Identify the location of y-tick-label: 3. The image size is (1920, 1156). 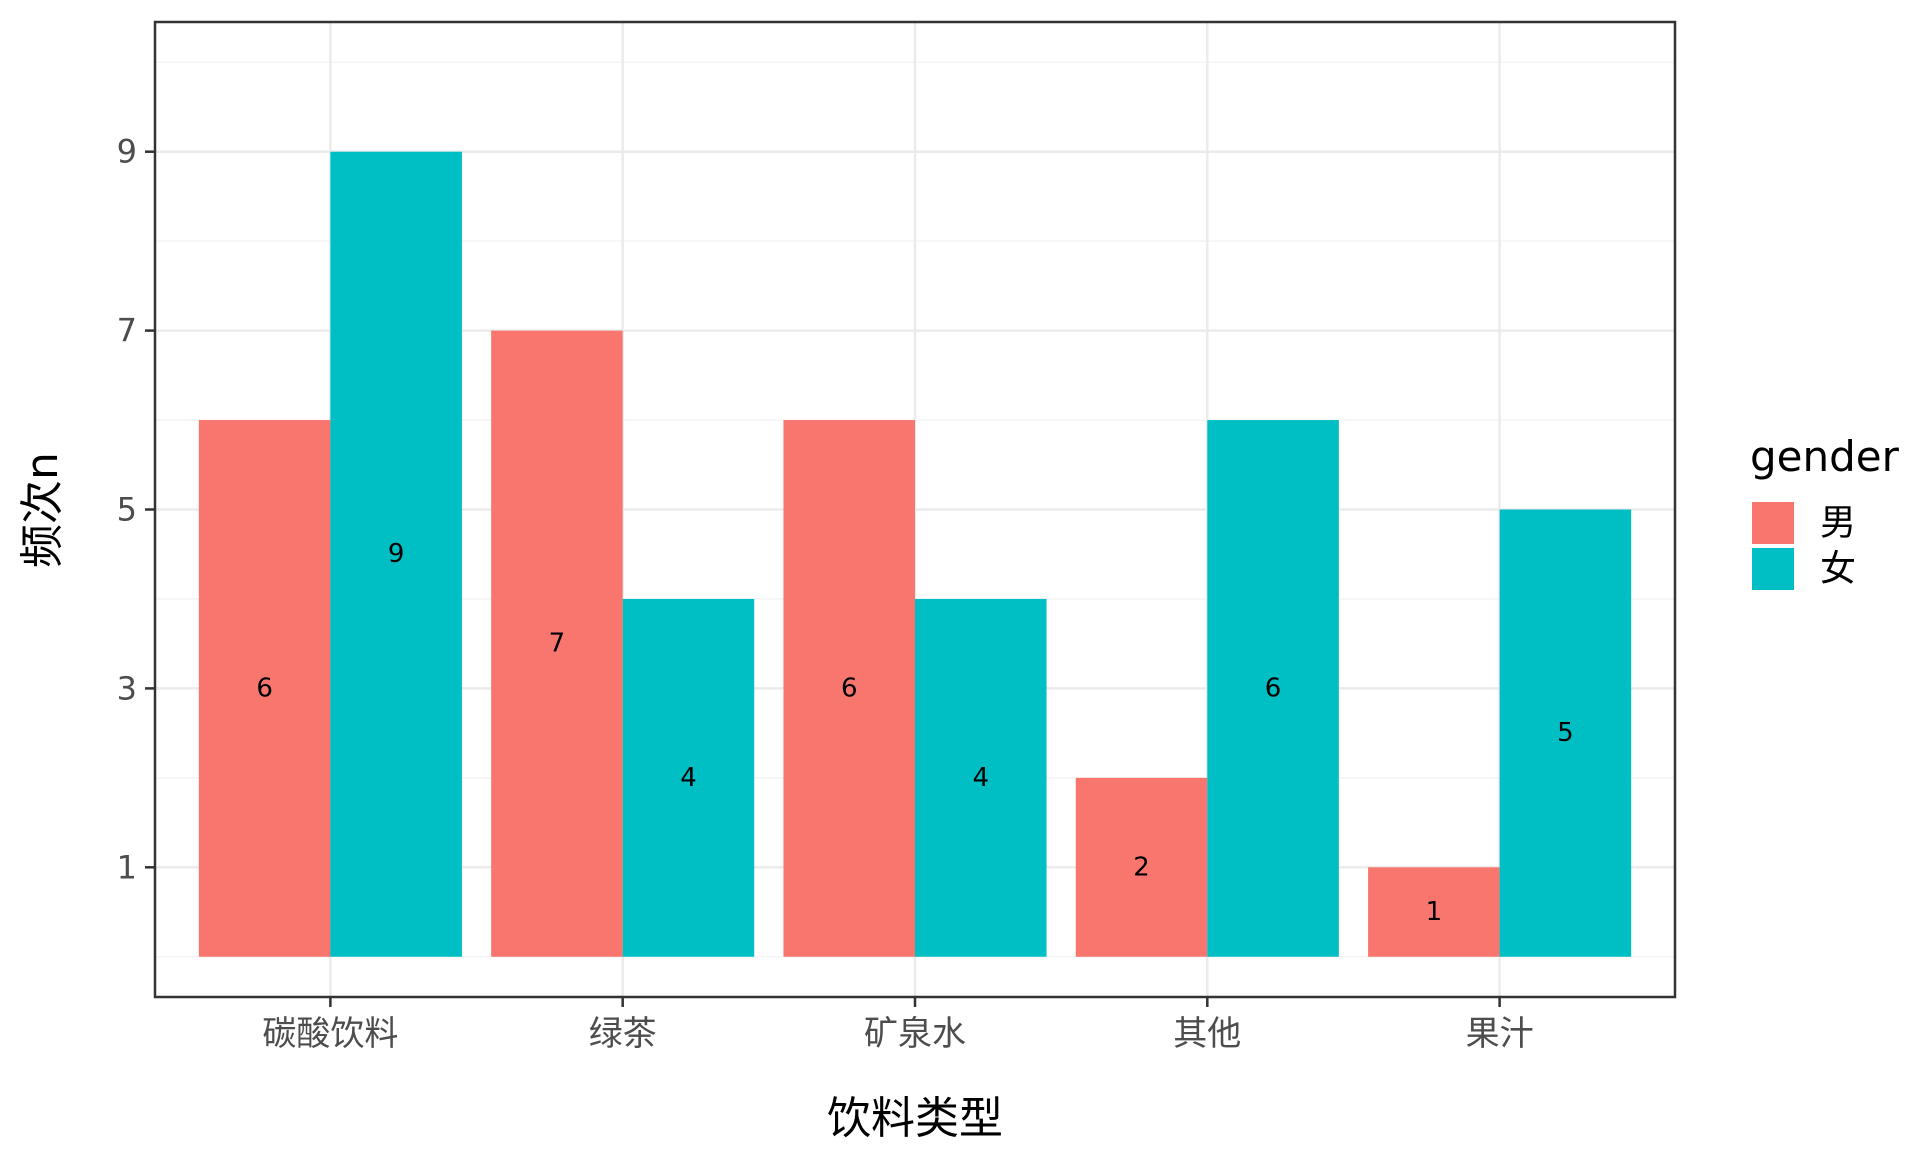
(127, 688).